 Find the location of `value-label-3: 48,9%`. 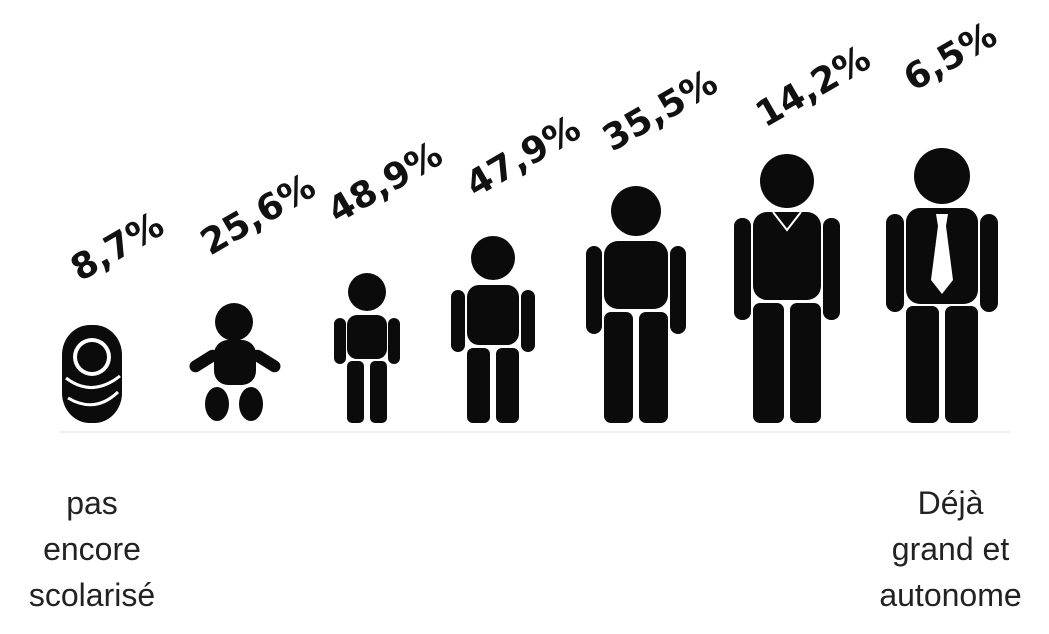

value-label-3: 48,9% is located at coordinates (385, 183).